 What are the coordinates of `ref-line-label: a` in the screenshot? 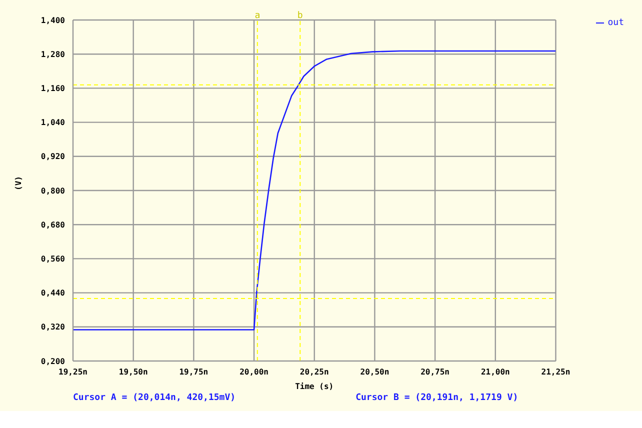 It's located at (257, 16).